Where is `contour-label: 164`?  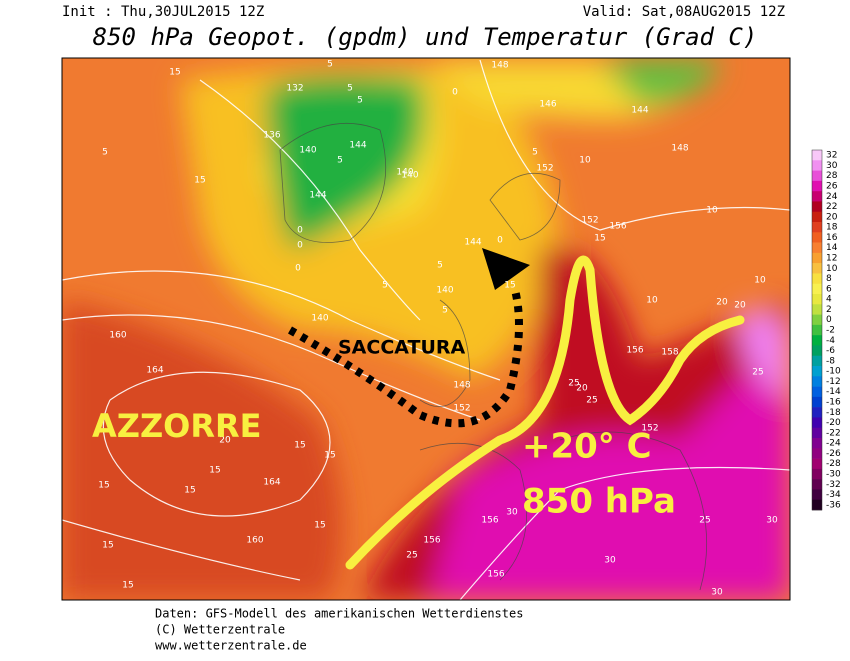
contour-label: 164 is located at coordinates (154, 371).